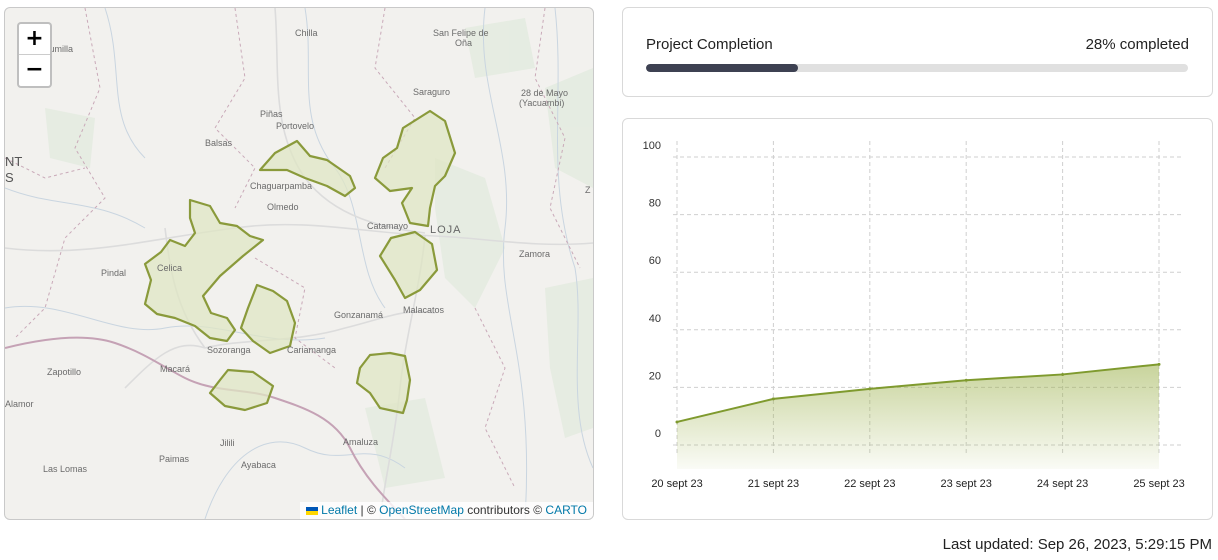 Image resolution: width=1218 pixels, height=560 pixels. What do you see at coordinates (307, 168) in the screenshot?
I see `region-portovelo` at bounding box center [307, 168].